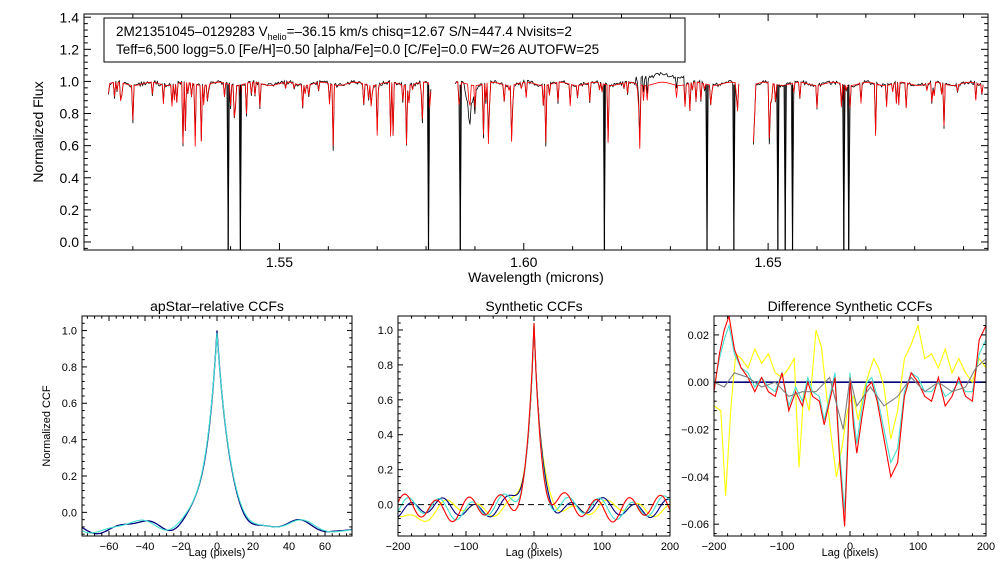  I want to click on spectrum-y-tick-label: 1.0, so click(70, 81).